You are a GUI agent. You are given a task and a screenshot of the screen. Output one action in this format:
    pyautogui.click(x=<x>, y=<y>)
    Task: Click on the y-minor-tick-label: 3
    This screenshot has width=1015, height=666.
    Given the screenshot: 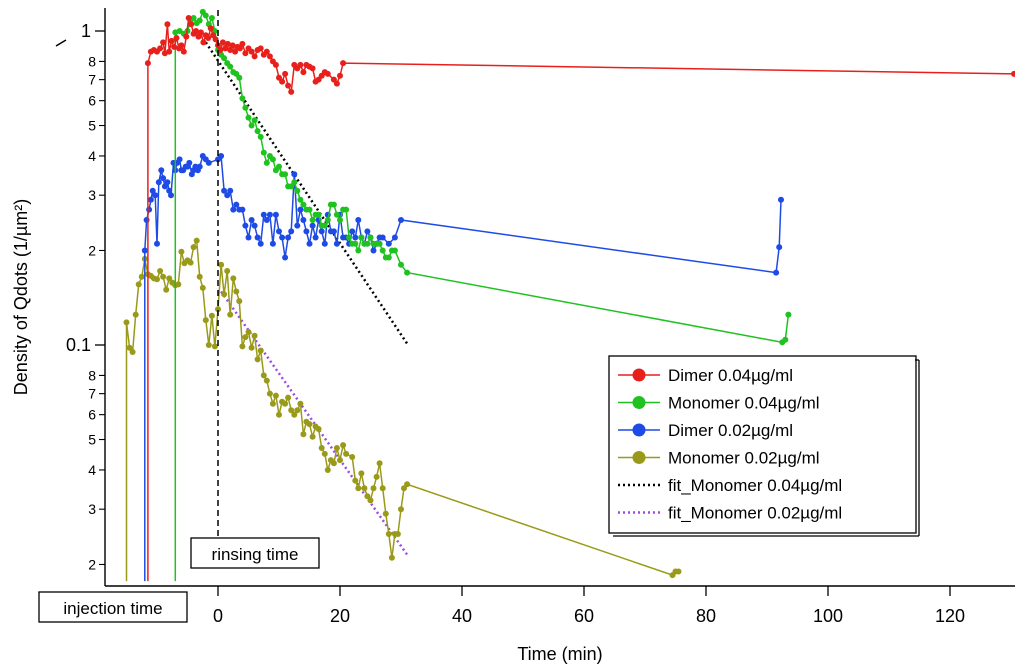 What is the action you would take?
    pyautogui.click(x=92, y=509)
    